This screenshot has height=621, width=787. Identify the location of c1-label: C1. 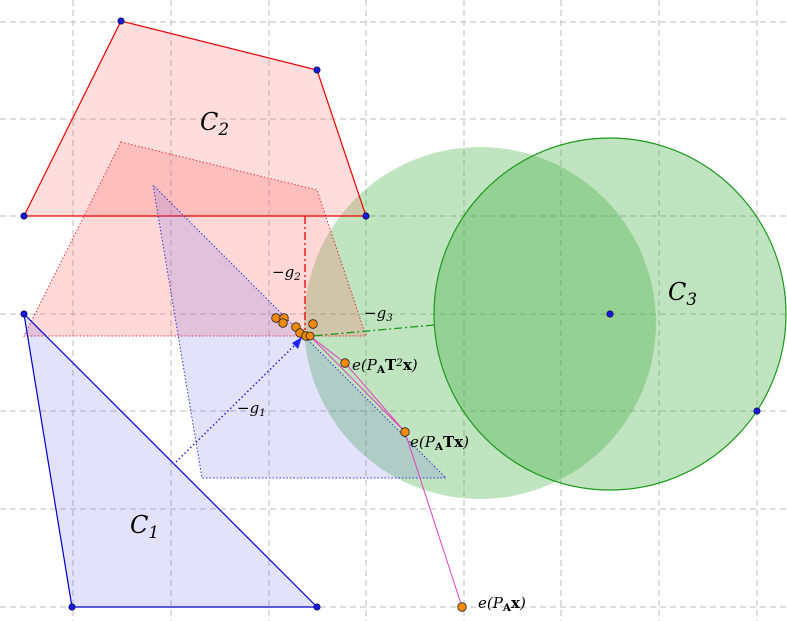
(144, 526).